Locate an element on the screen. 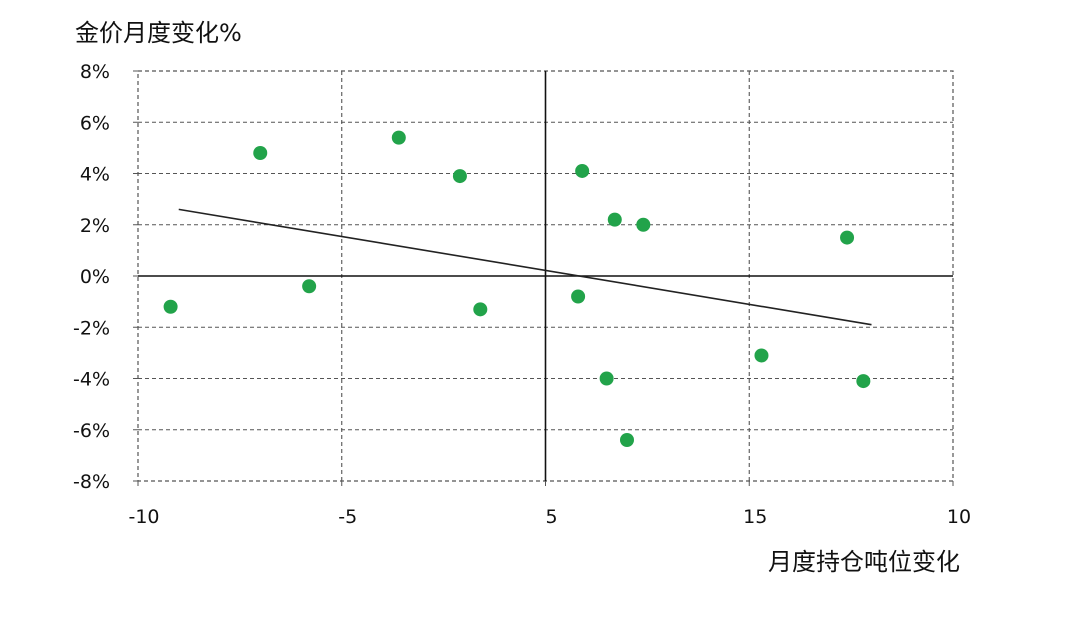 The width and height of the screenshot is (1080, 624). x-tick-label: -5 is located at coordinates (347, 517).